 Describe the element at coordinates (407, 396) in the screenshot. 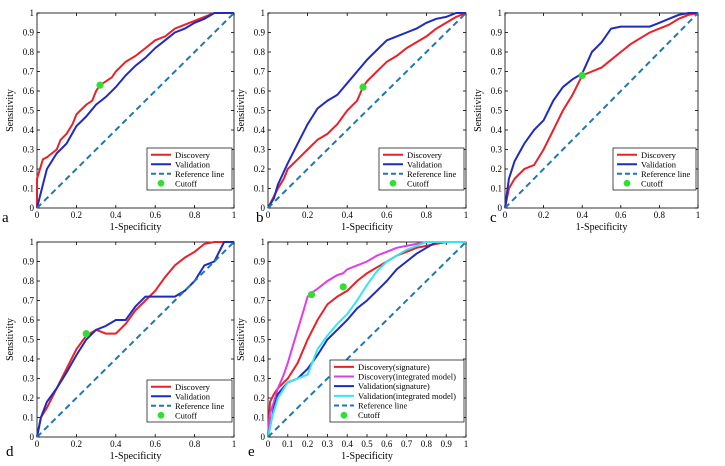

I see `legend-label: Validation(integrated model)` at that location.